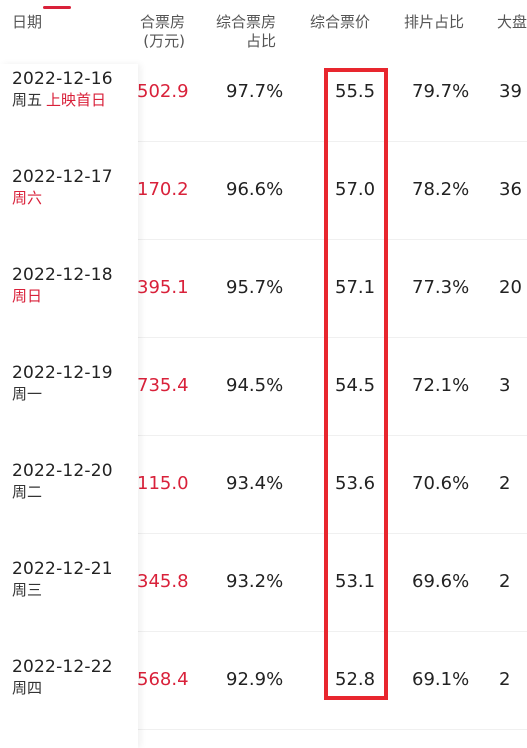 The image size is (527, 748). Describe the element at coordinates (75, 394) in the screenshot. I see `weekday-cell: 周一` at that location.